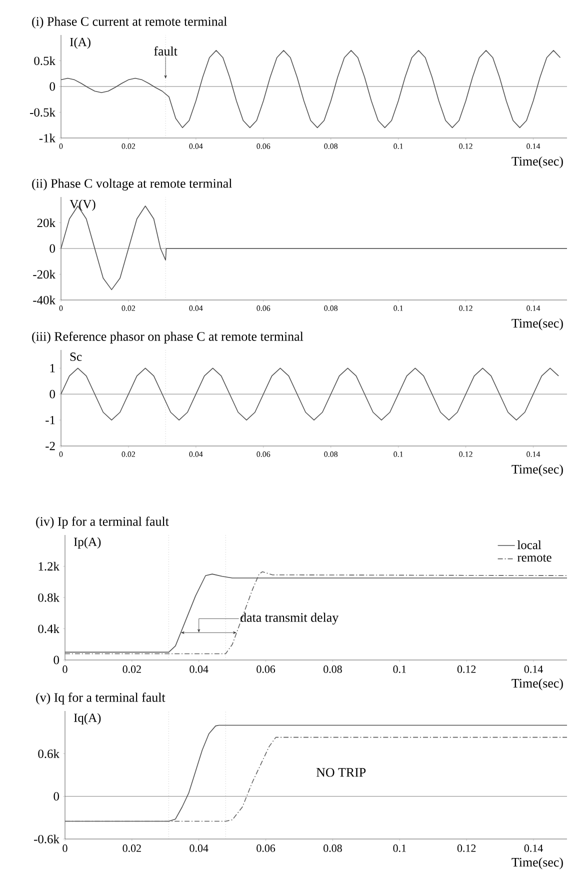 The image size is (571, 878). Describe the element at coordinates (49, 597) in the screenshot. I see `y-tick-label: 0.8k` at that location.